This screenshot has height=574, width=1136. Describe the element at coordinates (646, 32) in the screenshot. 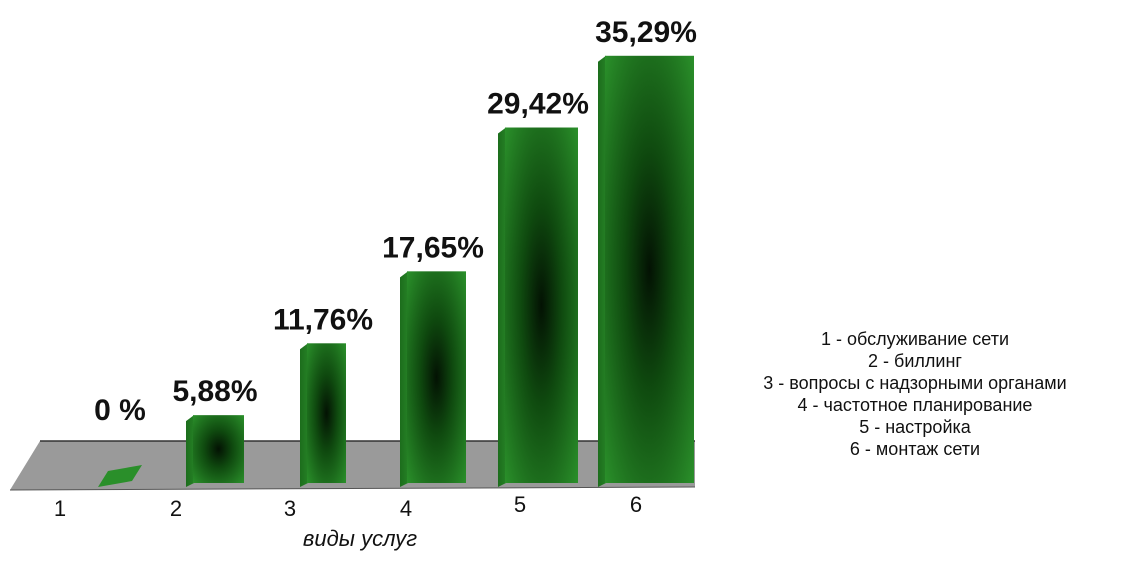

I see `value-label-6: 35,29%` at that location.